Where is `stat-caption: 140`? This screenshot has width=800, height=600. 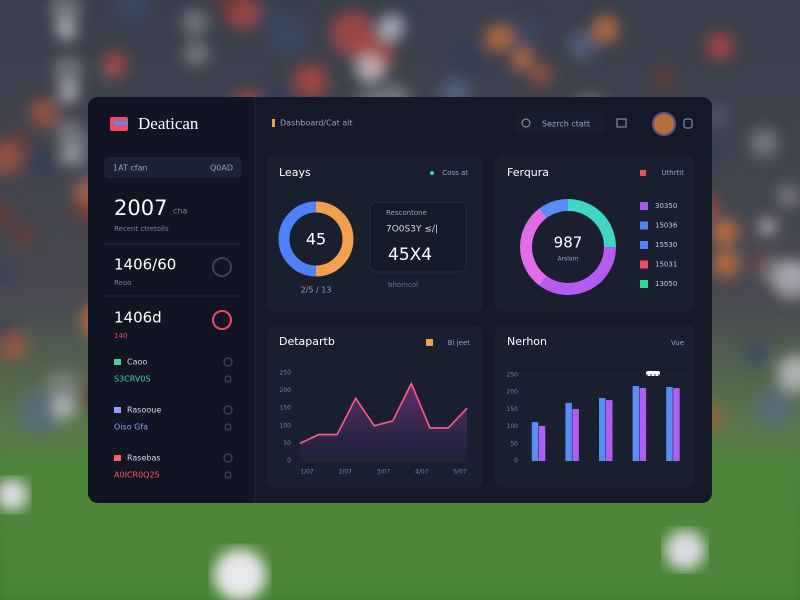 stat-caption: 140 is located at coordinates (120, 336).